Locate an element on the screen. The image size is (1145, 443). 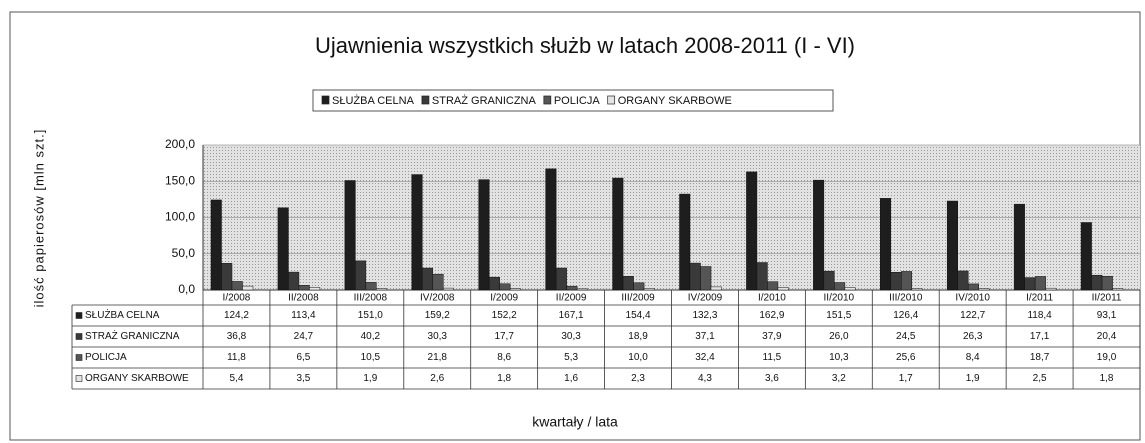
table-cell: 11,8 is located at coordinates (236, 357).